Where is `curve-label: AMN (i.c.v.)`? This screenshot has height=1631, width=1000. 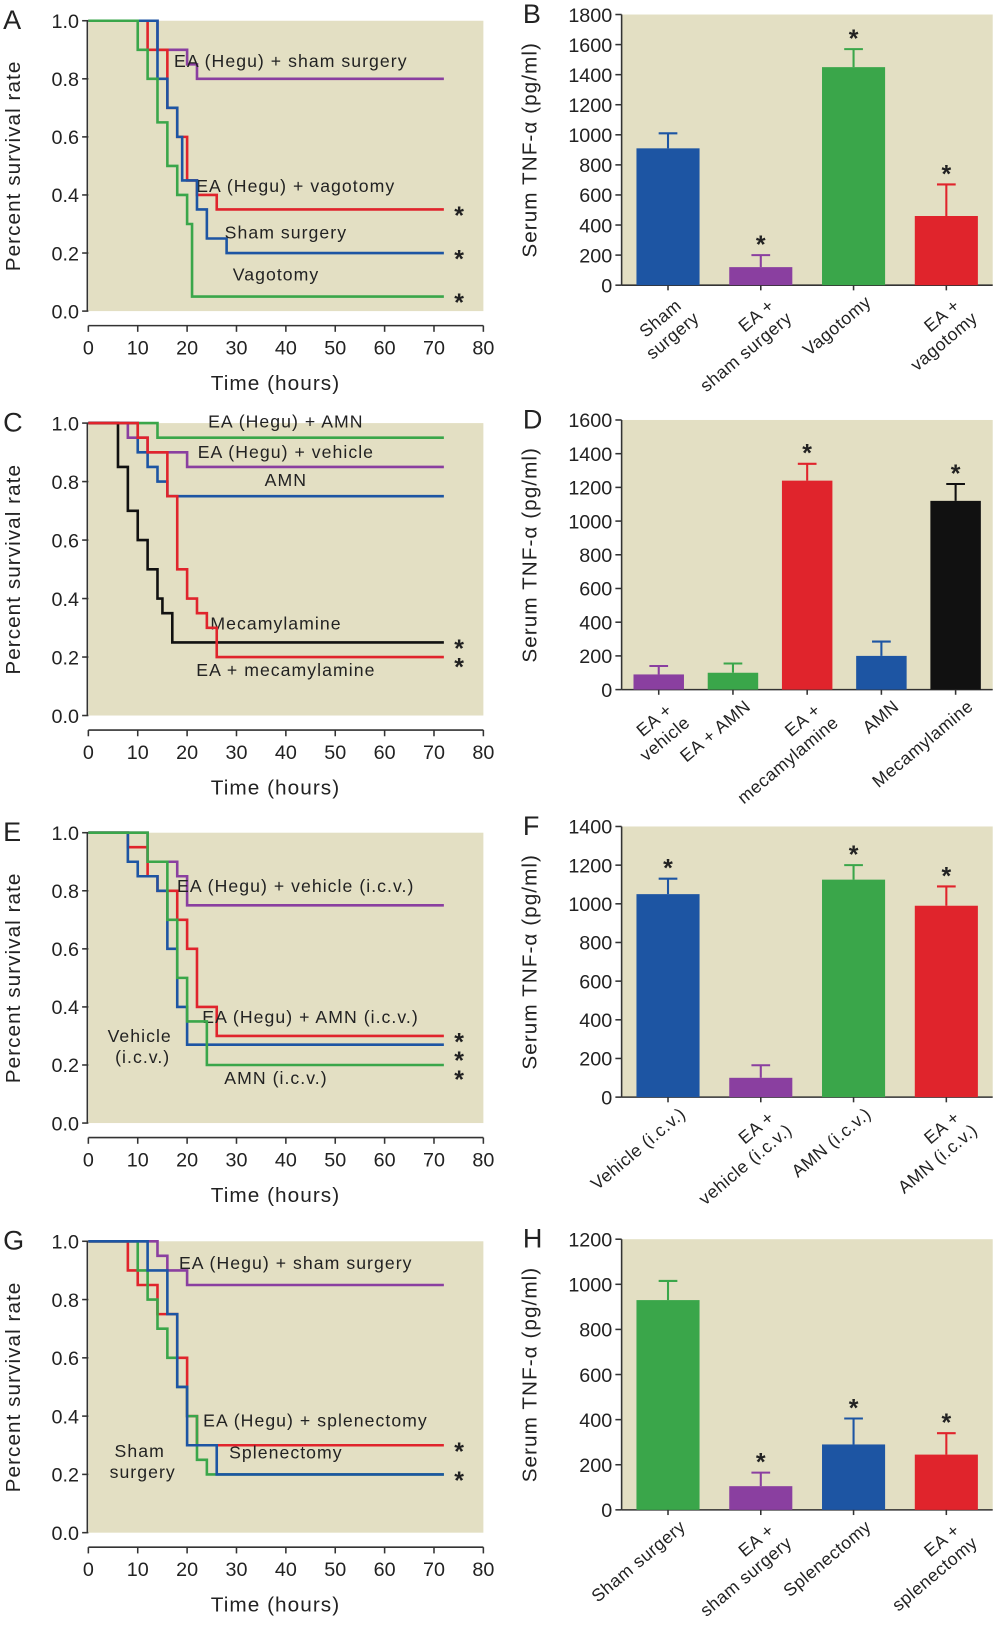 curve-label: AMN (i.c.v.) is located at coordinates (275, 1078).